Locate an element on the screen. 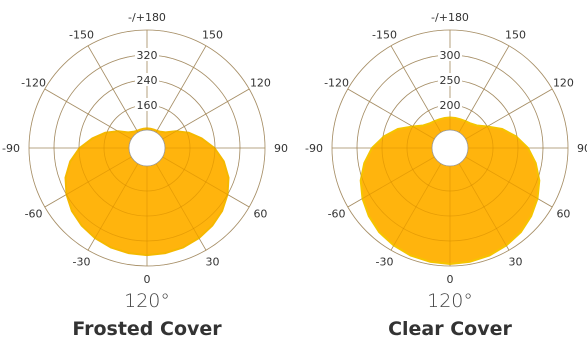  radial-tick-label: 300 is located at coordinates (450, 55).